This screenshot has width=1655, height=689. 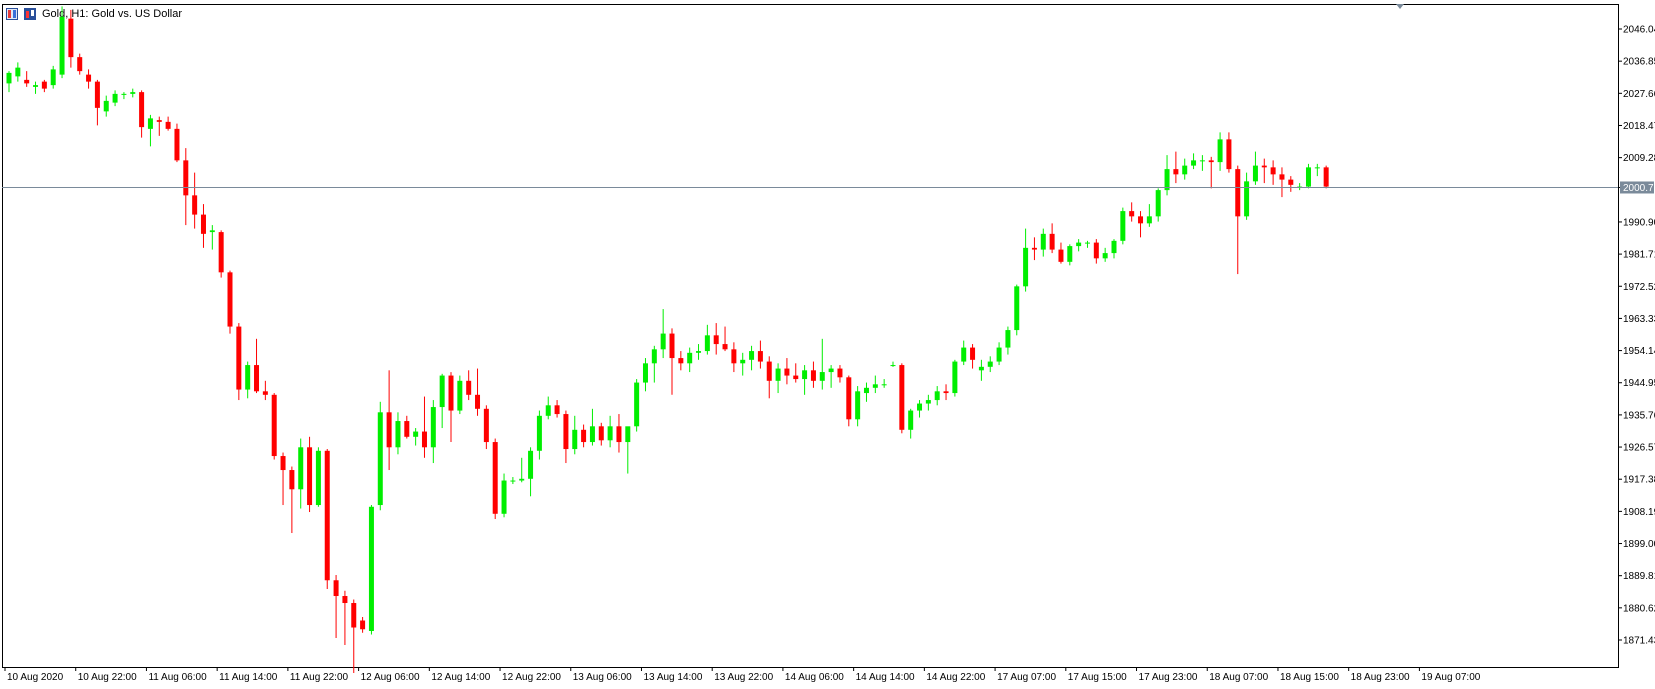 I want to click on y-tick-label: 1935.76, so click(x=1639, y=415).